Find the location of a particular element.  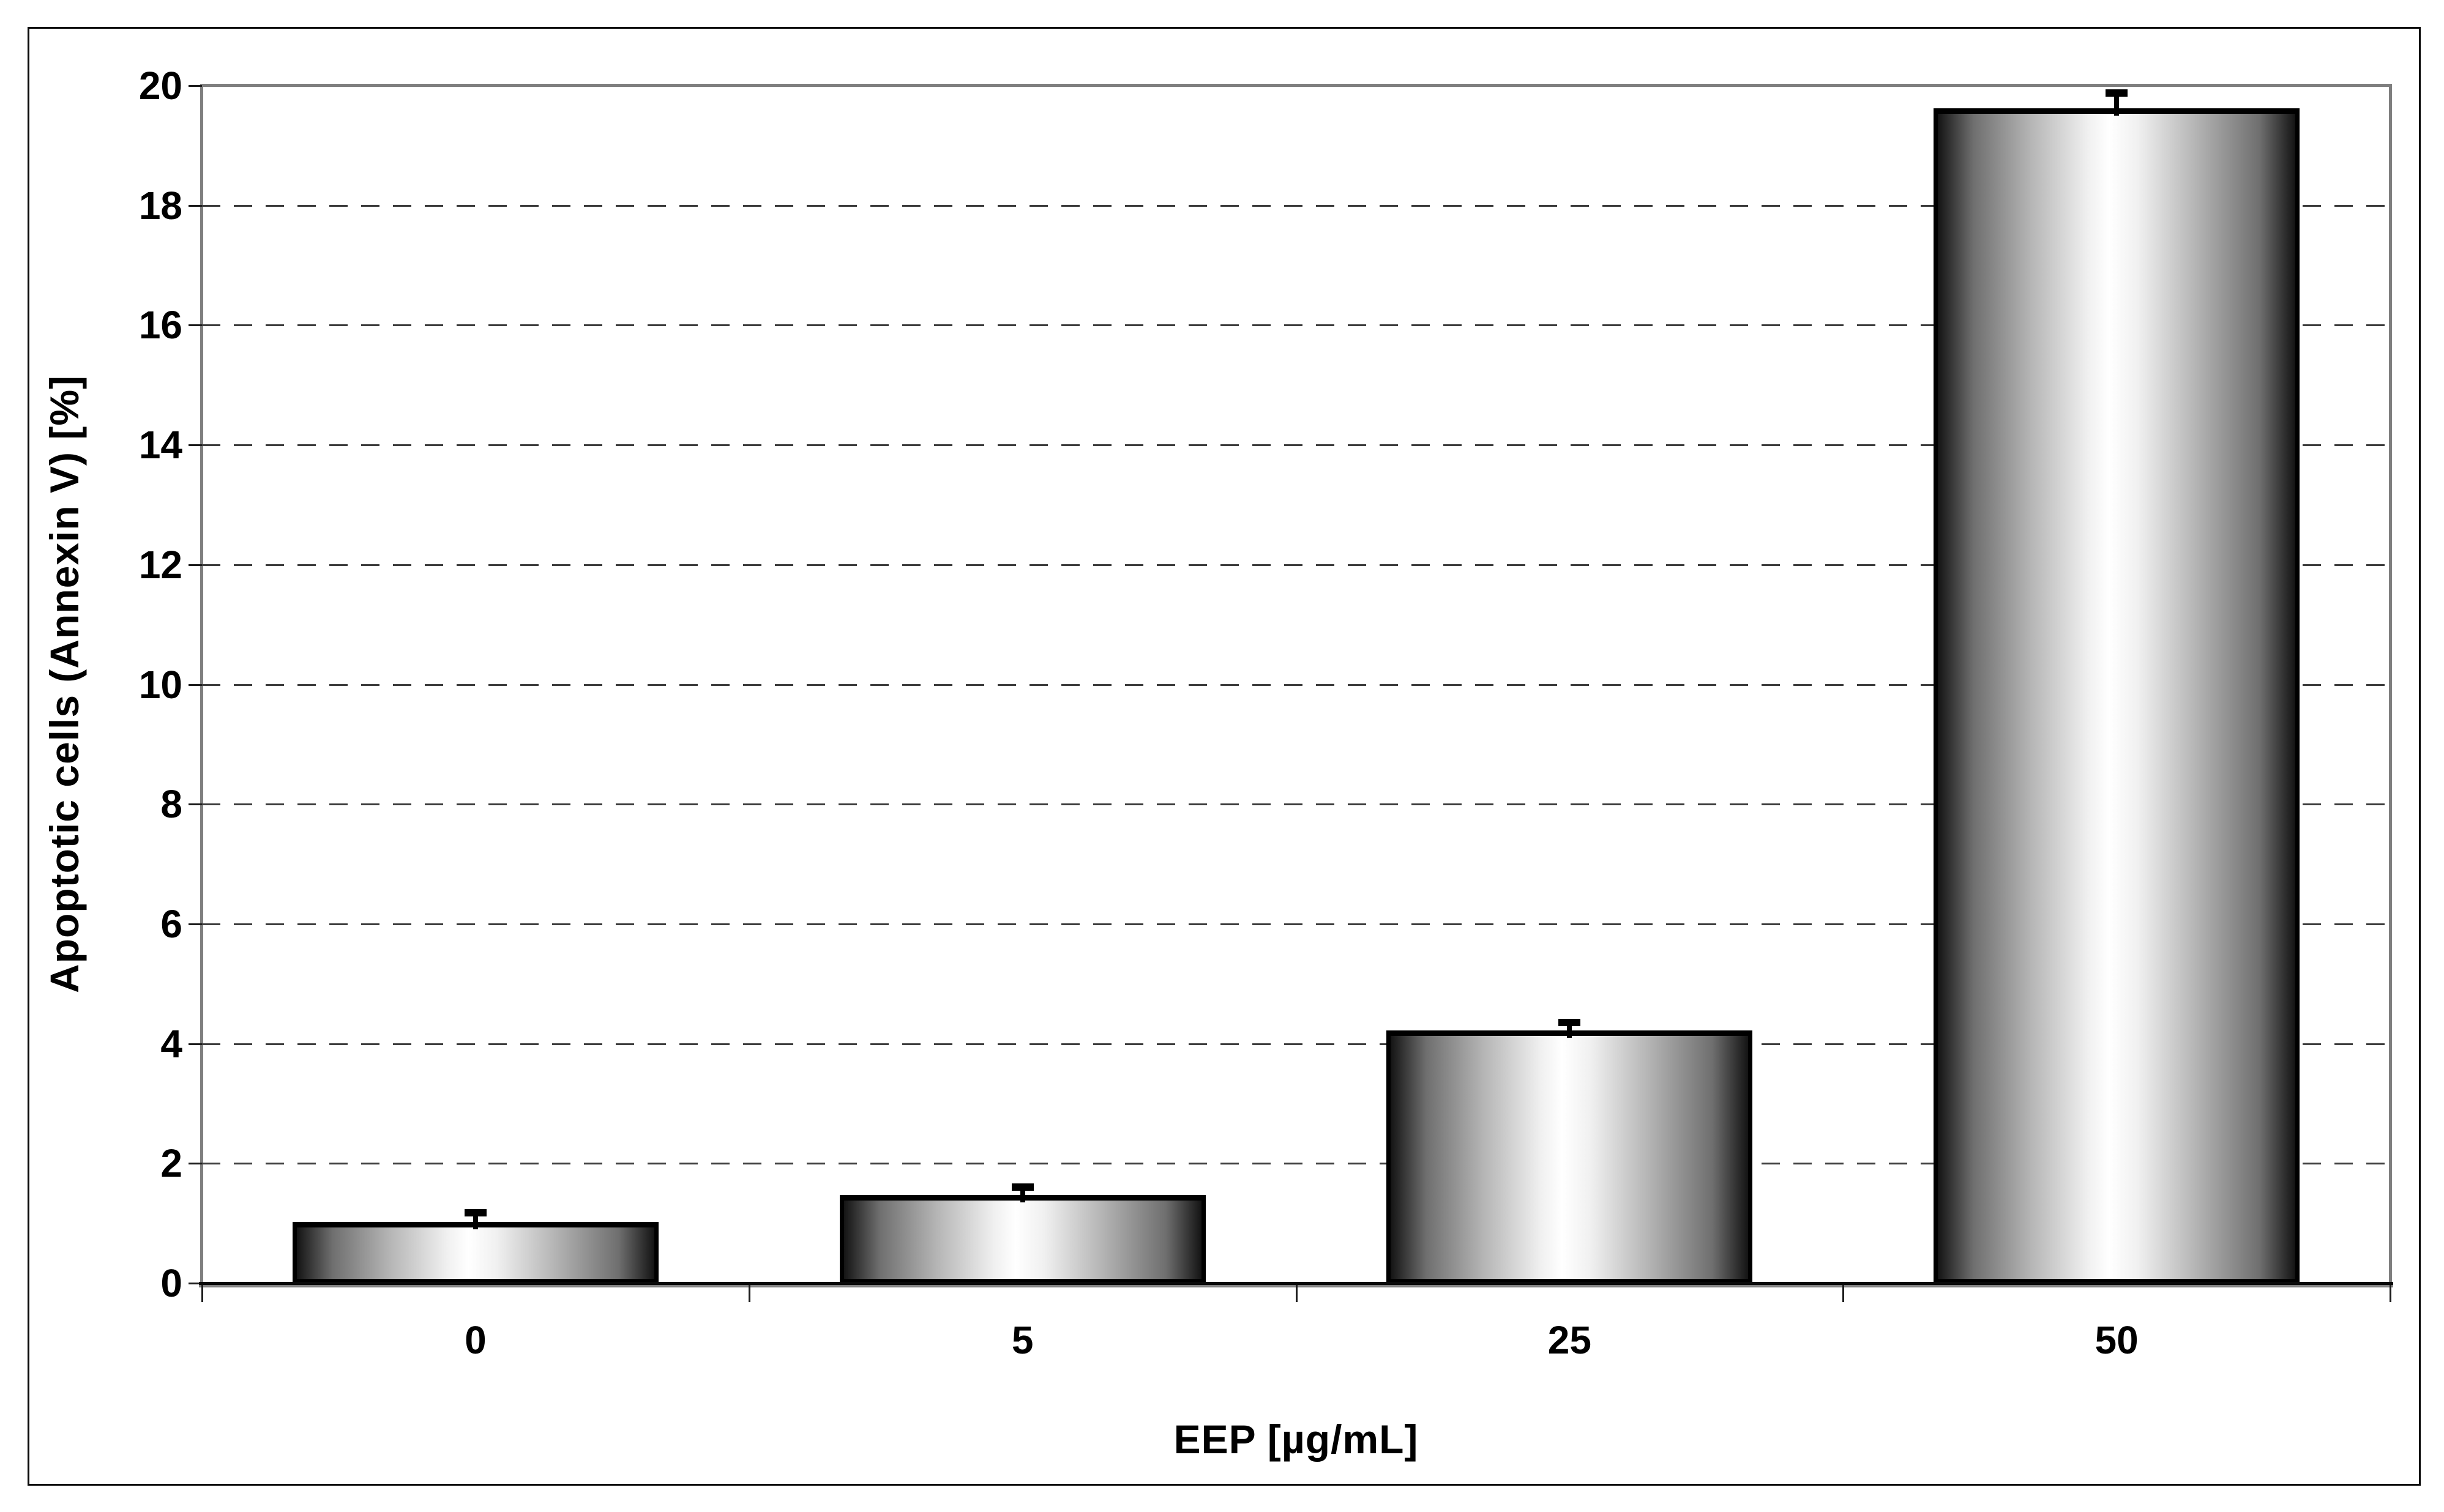

y-tick-label: 14 is located at coordinates (160, 445).